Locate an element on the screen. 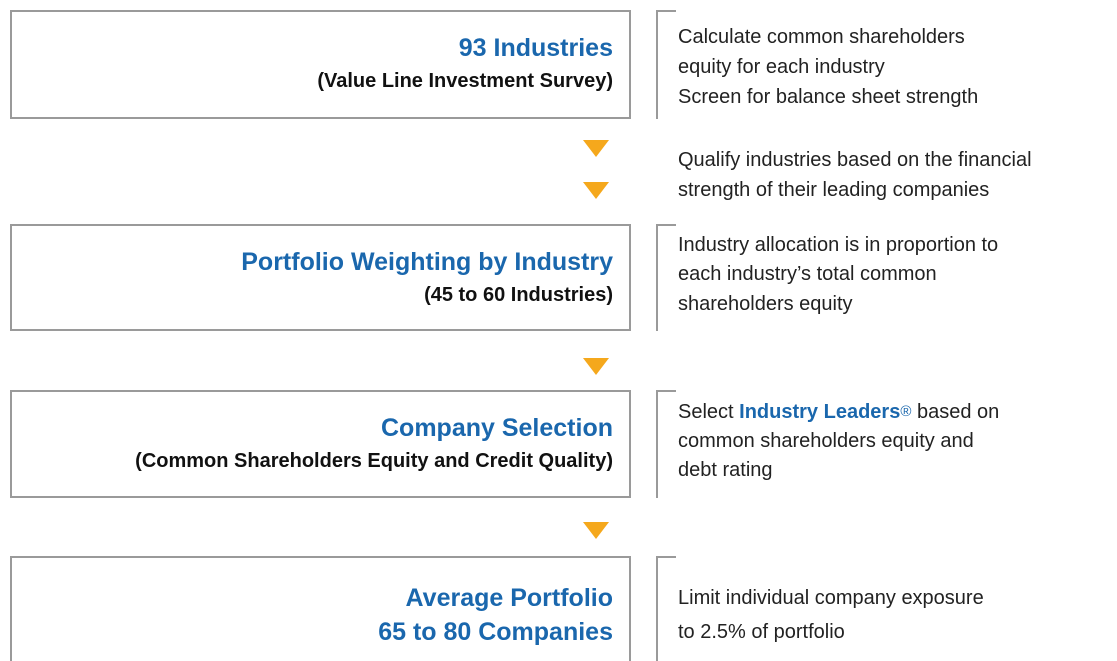 Image resolution: width=1117 pixels, height=661 pixels. note-line: equity for each industry is located at coordinates (781, 67).